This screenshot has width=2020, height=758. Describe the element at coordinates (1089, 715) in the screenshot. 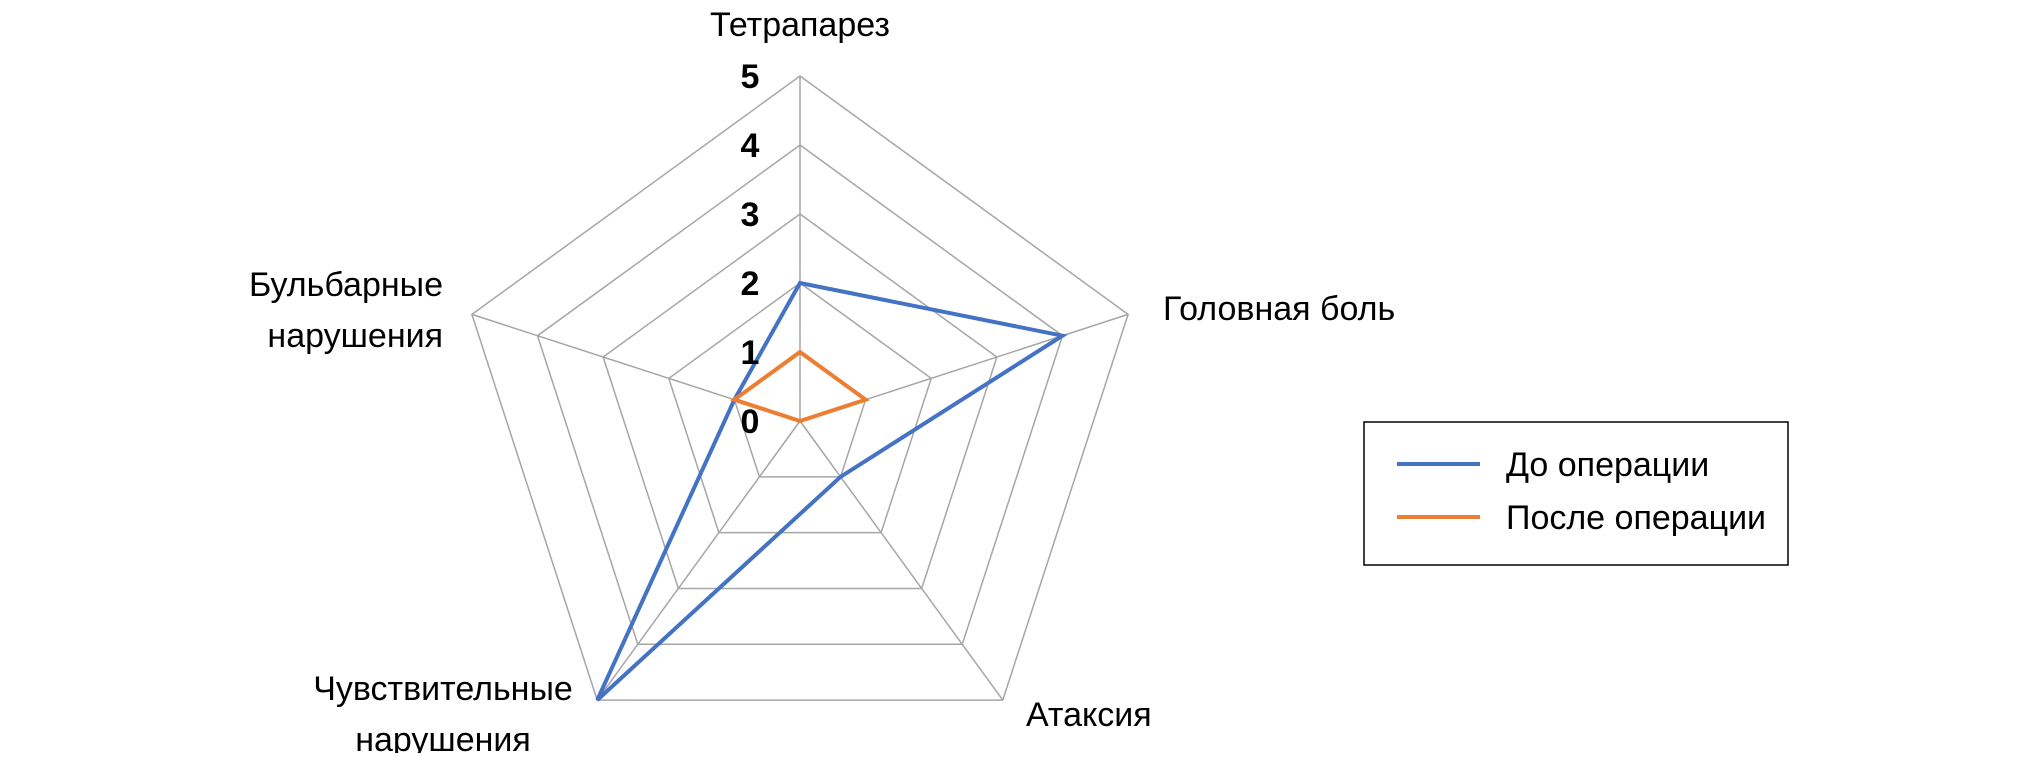

I see `axis-label-3: Атаксия` at that location.